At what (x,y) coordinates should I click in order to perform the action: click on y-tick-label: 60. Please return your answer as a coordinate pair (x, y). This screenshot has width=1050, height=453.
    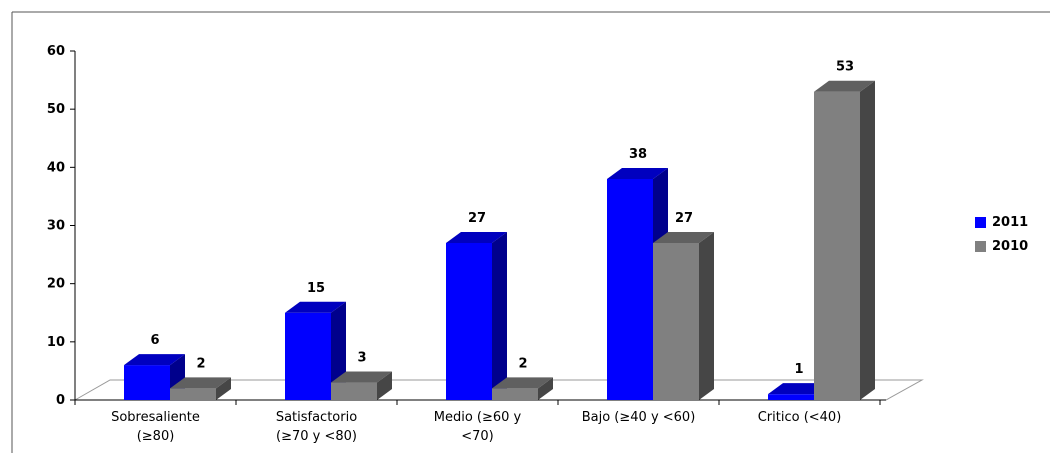
    Looking at the image, I should click on (56, 51).